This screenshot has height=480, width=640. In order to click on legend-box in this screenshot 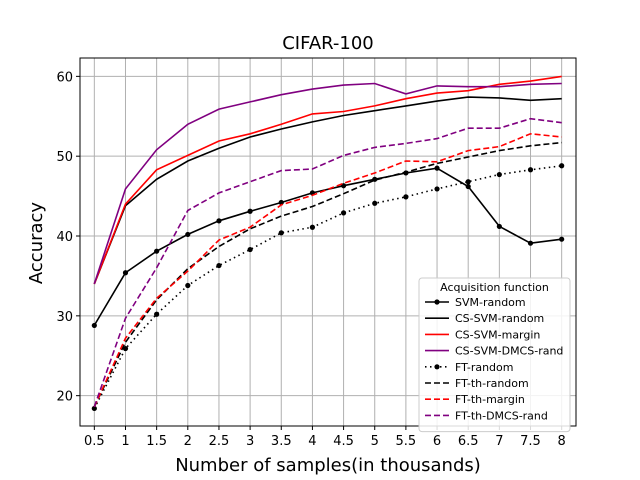, I will do `click(494, 355)`.